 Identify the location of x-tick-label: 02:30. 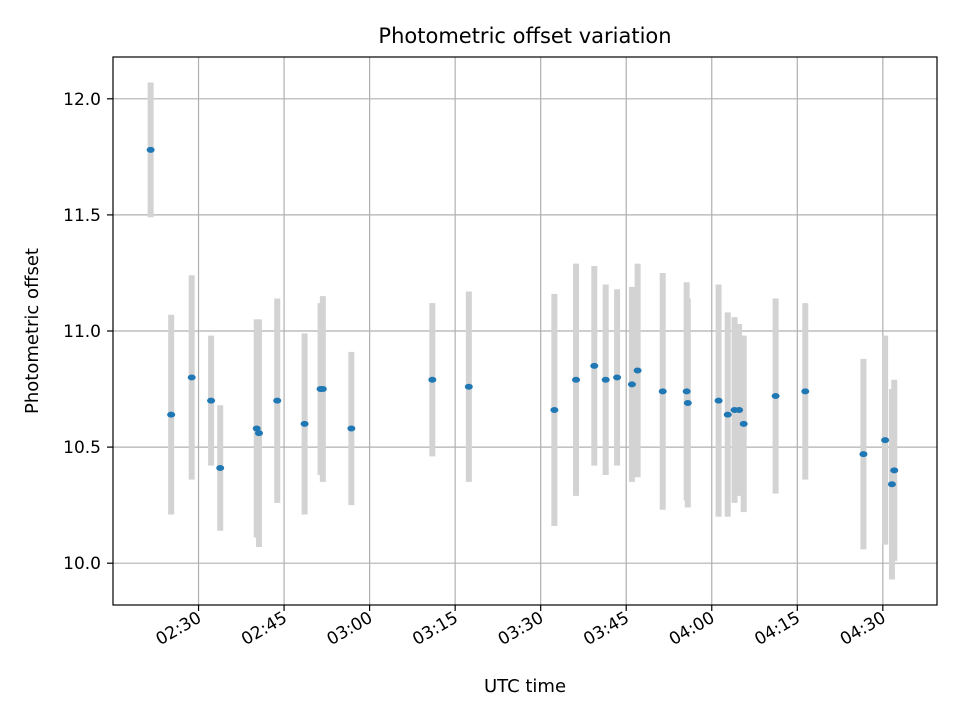
(179, 629).